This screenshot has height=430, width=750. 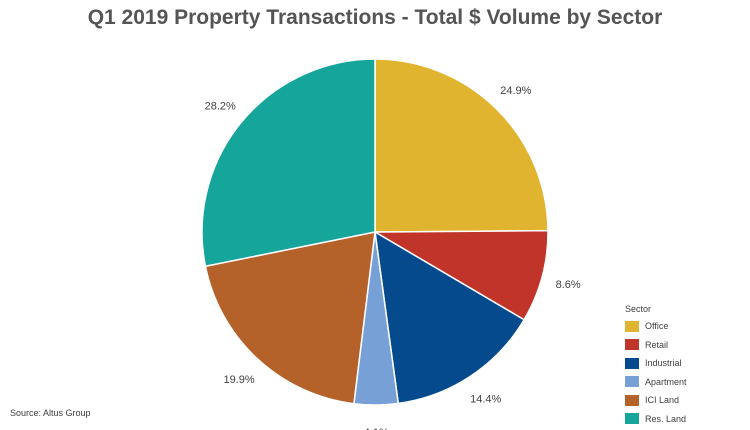 What do you see at coordinates (239, 380) in the screenshot?
I see `data-label: 19.9%` at bounding box center [239, 380].